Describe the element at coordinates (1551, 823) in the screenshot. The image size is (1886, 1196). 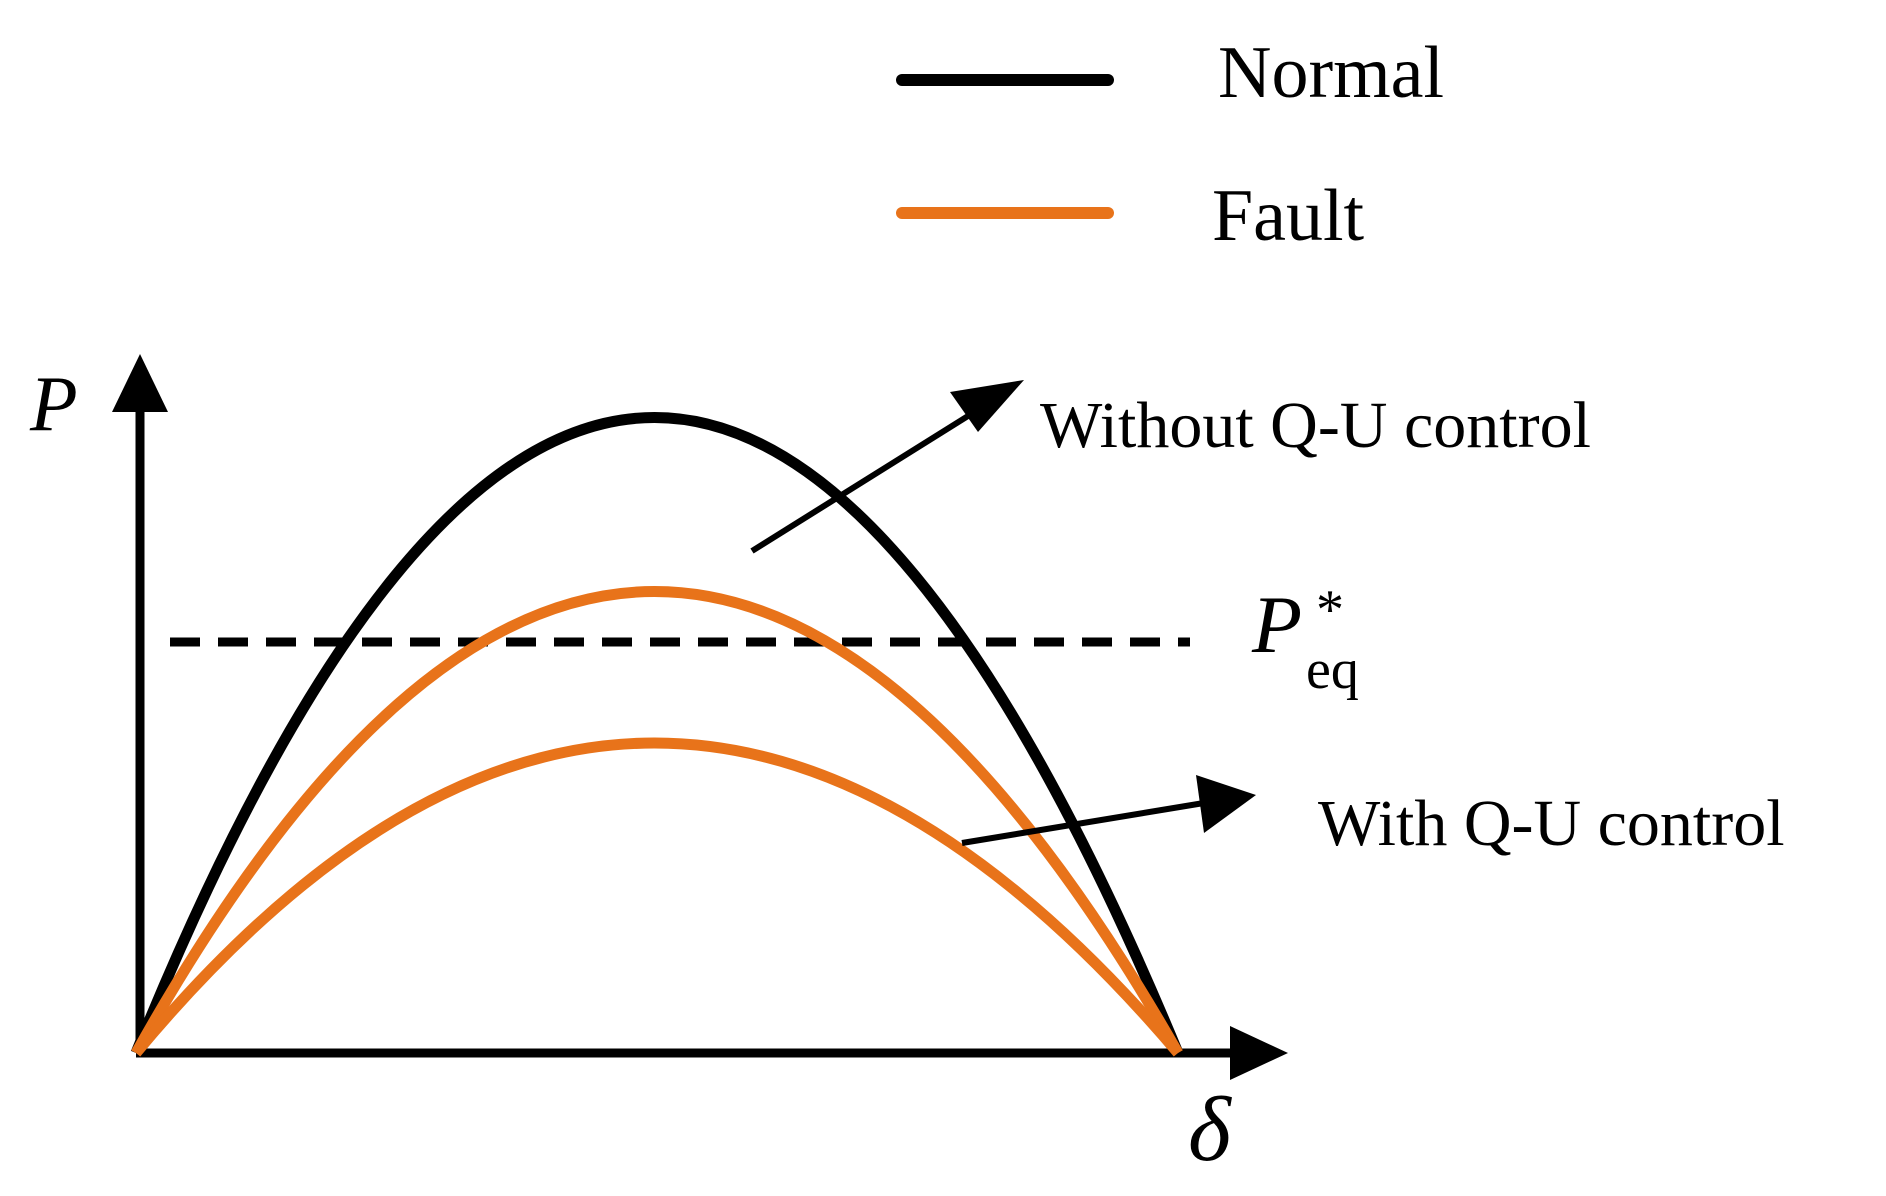
I see `annotation-label-with-control: With Q-U control` at that location.